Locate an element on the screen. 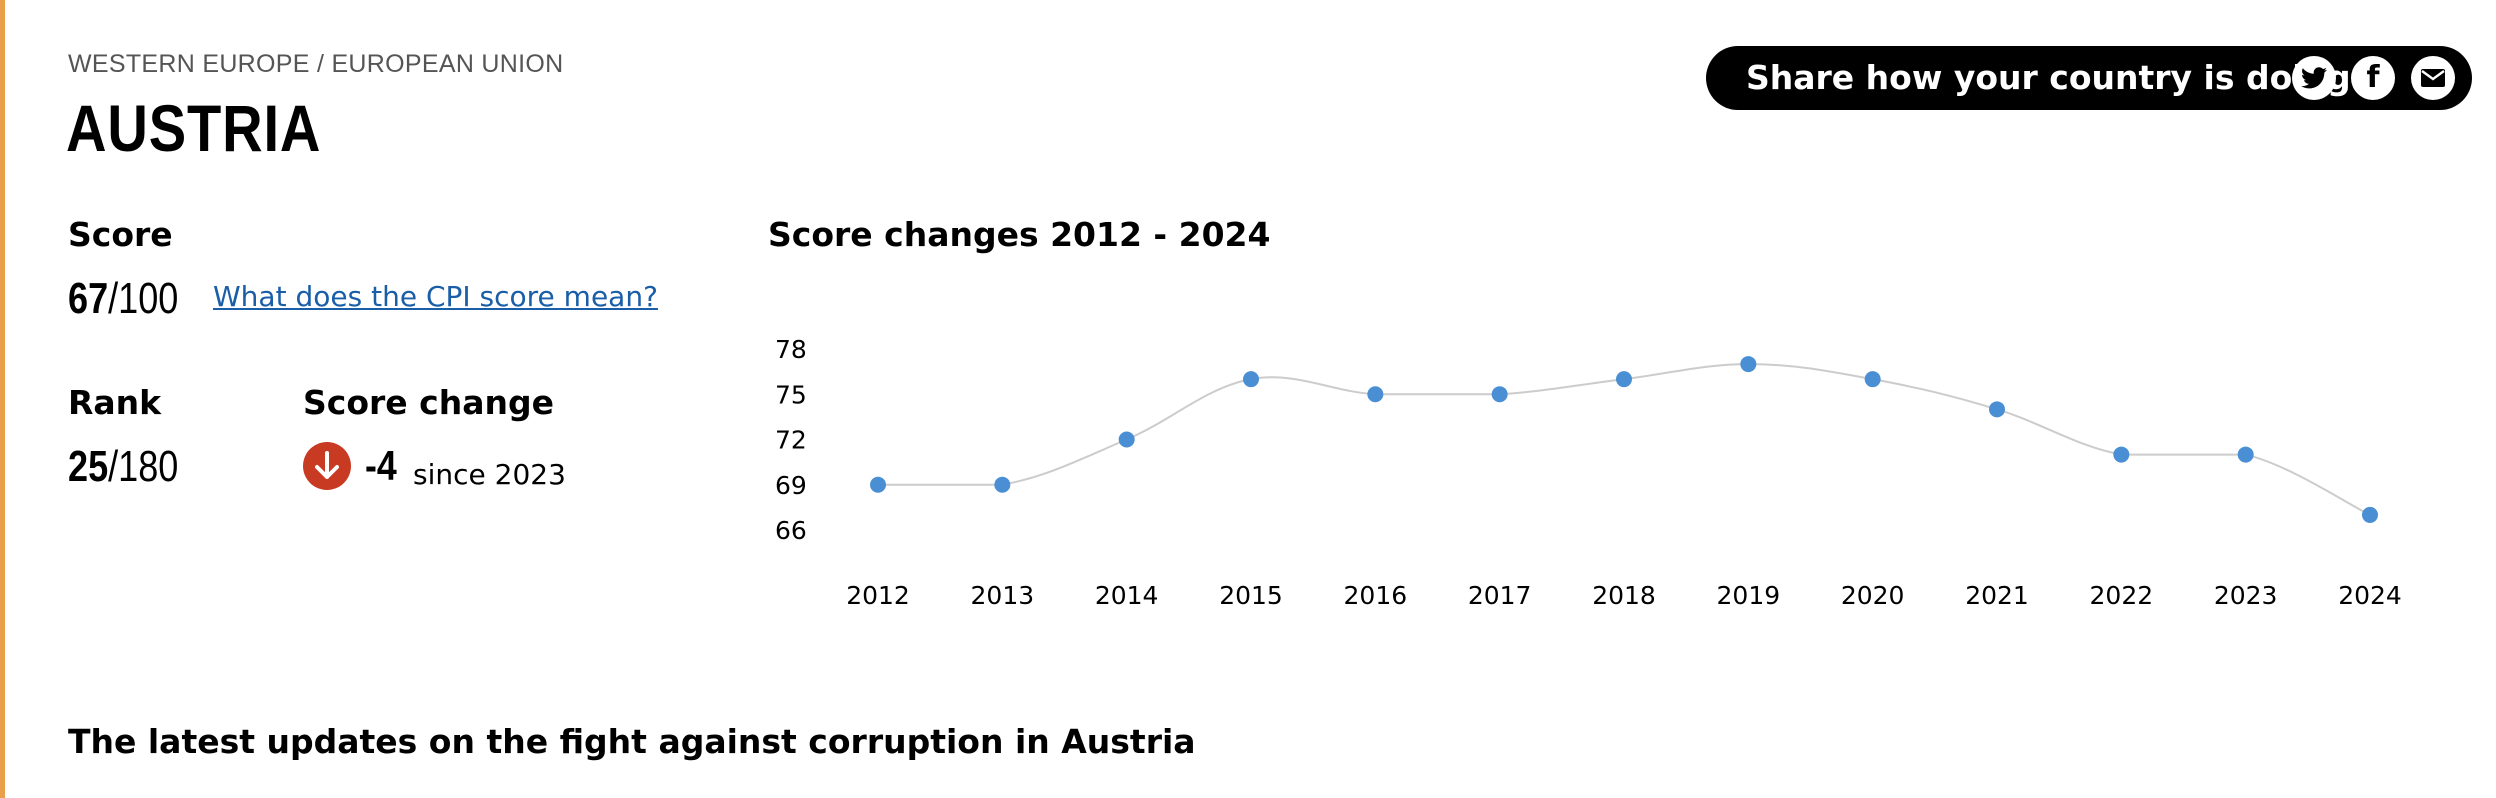 This screenshot has height=798, width=2496. share-facebook-button: f is located at coordinates (2373, 78).